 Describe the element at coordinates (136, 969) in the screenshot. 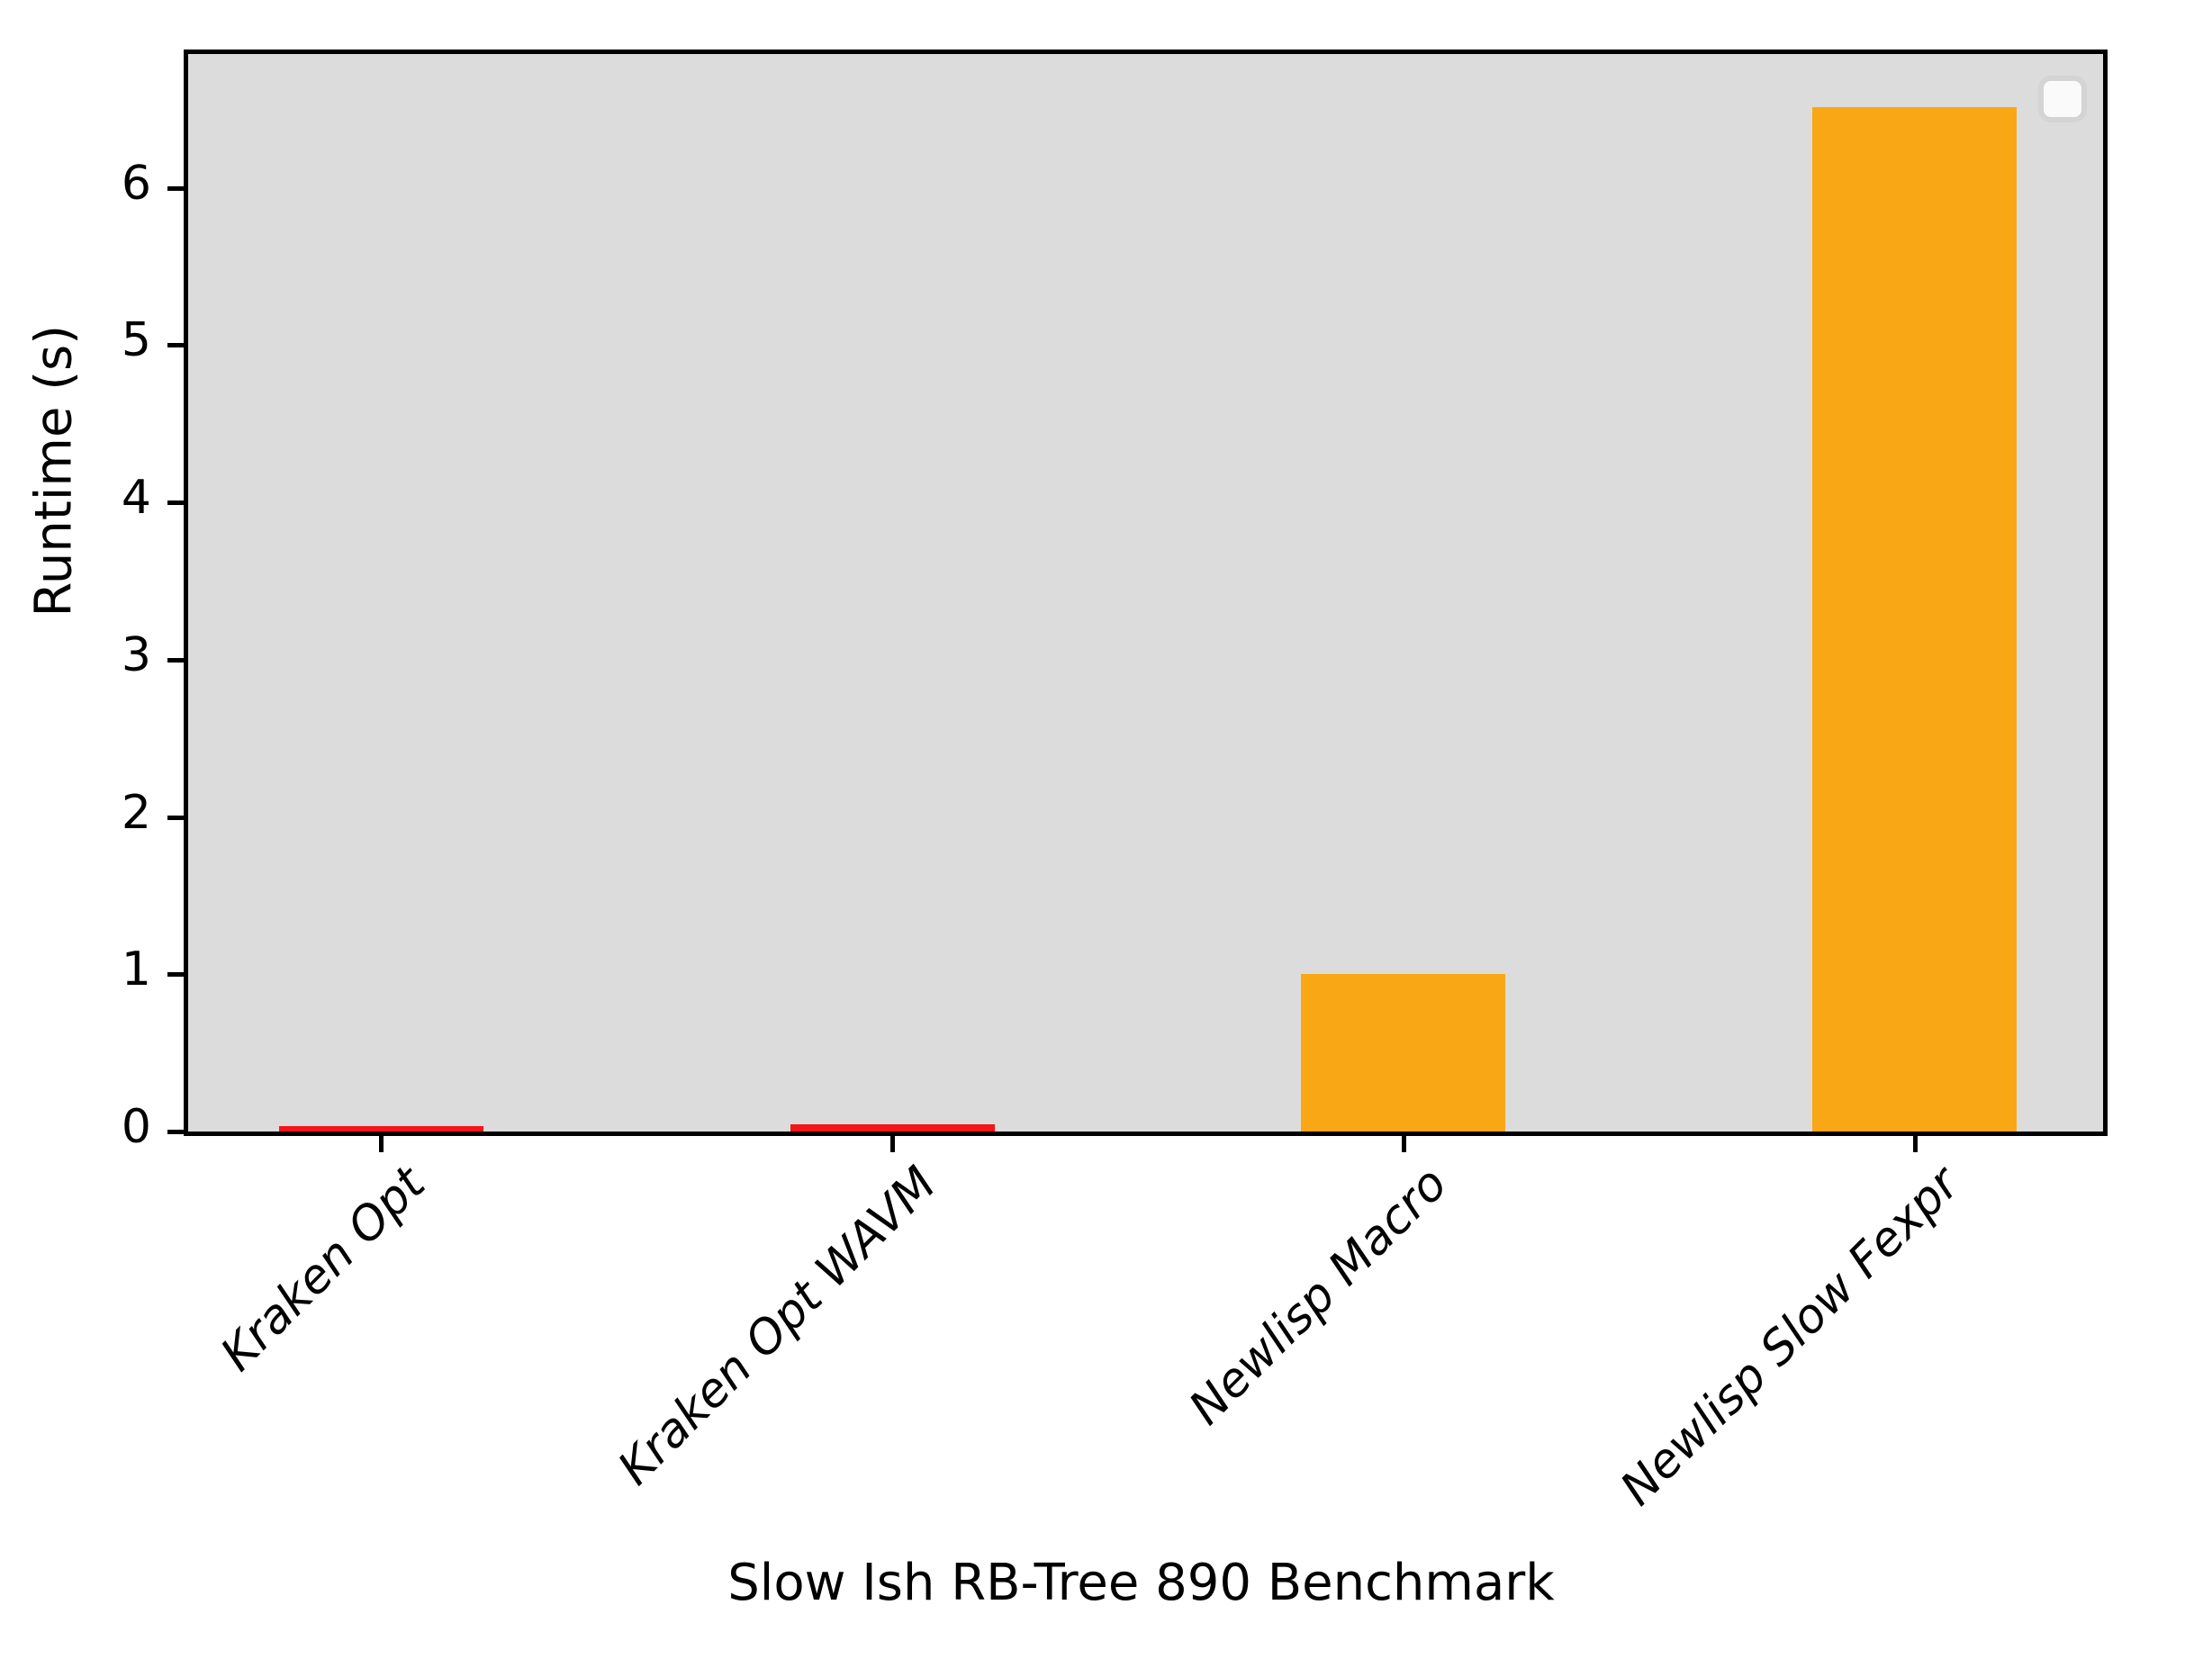

I see `y-tick-label: 1` at that location.